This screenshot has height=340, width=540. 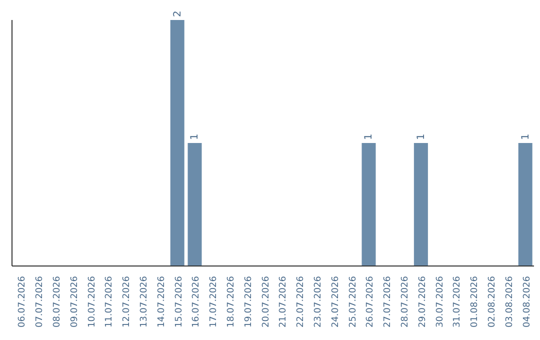 What do you see at coordinates (371, 302) in the screenshot?
I see `x-tick-label: 26.07.2026` at bounding box center [371, 302].